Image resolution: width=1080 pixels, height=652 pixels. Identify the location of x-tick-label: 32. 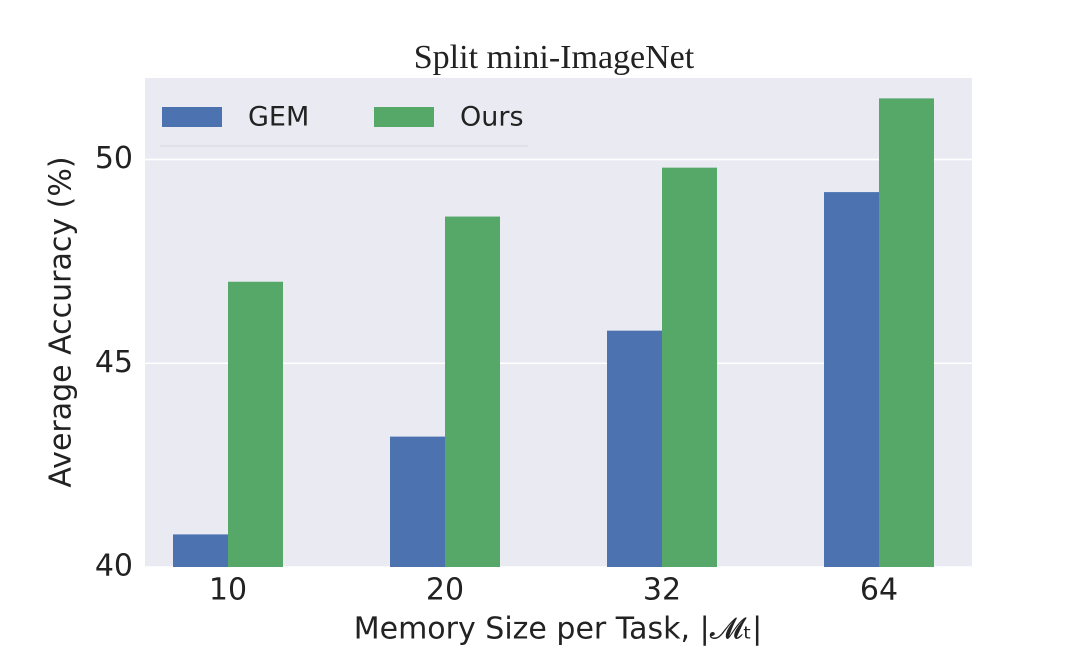
(662, 590).